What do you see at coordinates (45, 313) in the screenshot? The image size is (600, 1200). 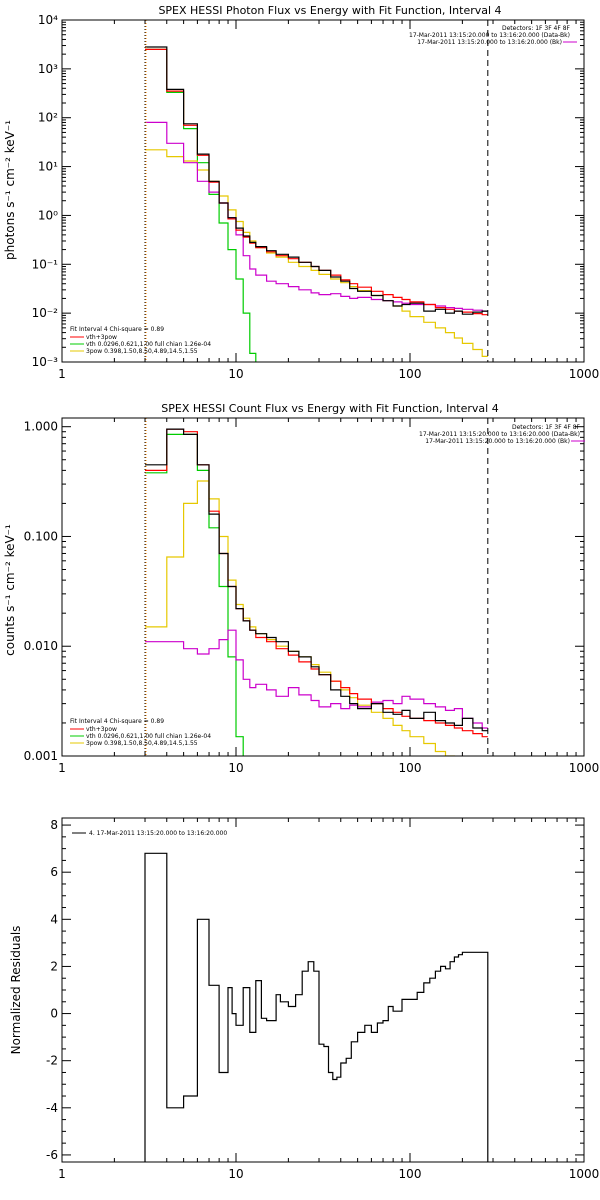 I see `y-tick-label: 10⁻²` at bounding box center [45, 313].